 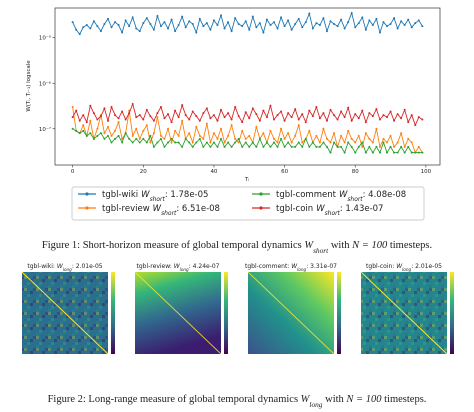 What do you see at coordinates (426, 172) in the screenshot?
I see `x-tick-label: 100` at bounding box center [426, 172].